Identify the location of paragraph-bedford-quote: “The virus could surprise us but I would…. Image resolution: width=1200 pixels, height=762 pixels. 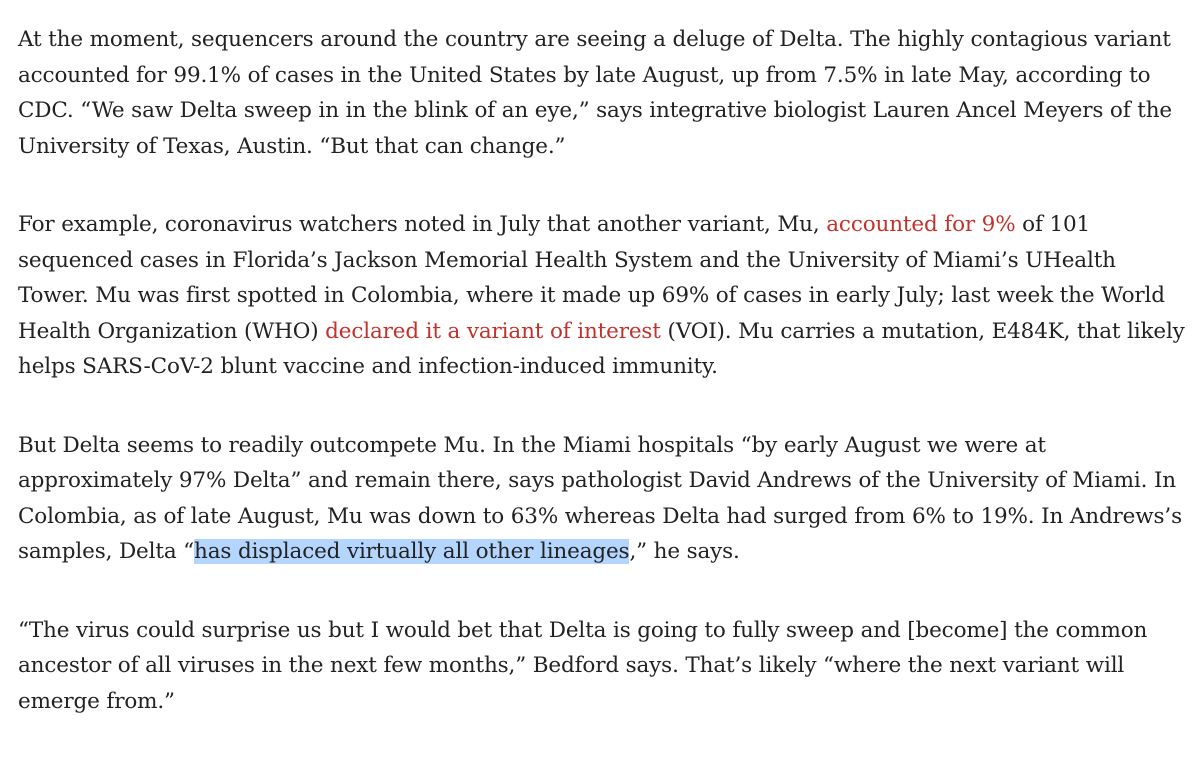
(605, 666).